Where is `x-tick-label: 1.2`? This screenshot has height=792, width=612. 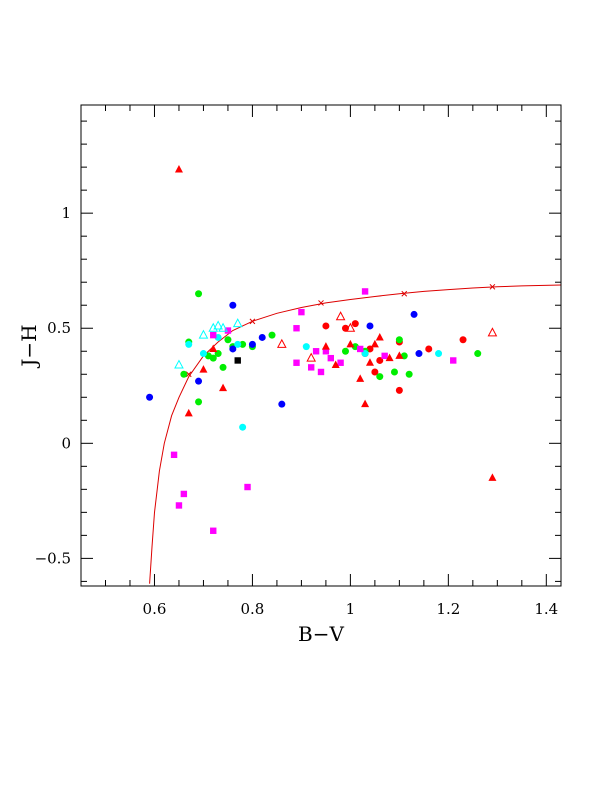 x-tick-label: 1.2 is located at coordinates (448, 609).